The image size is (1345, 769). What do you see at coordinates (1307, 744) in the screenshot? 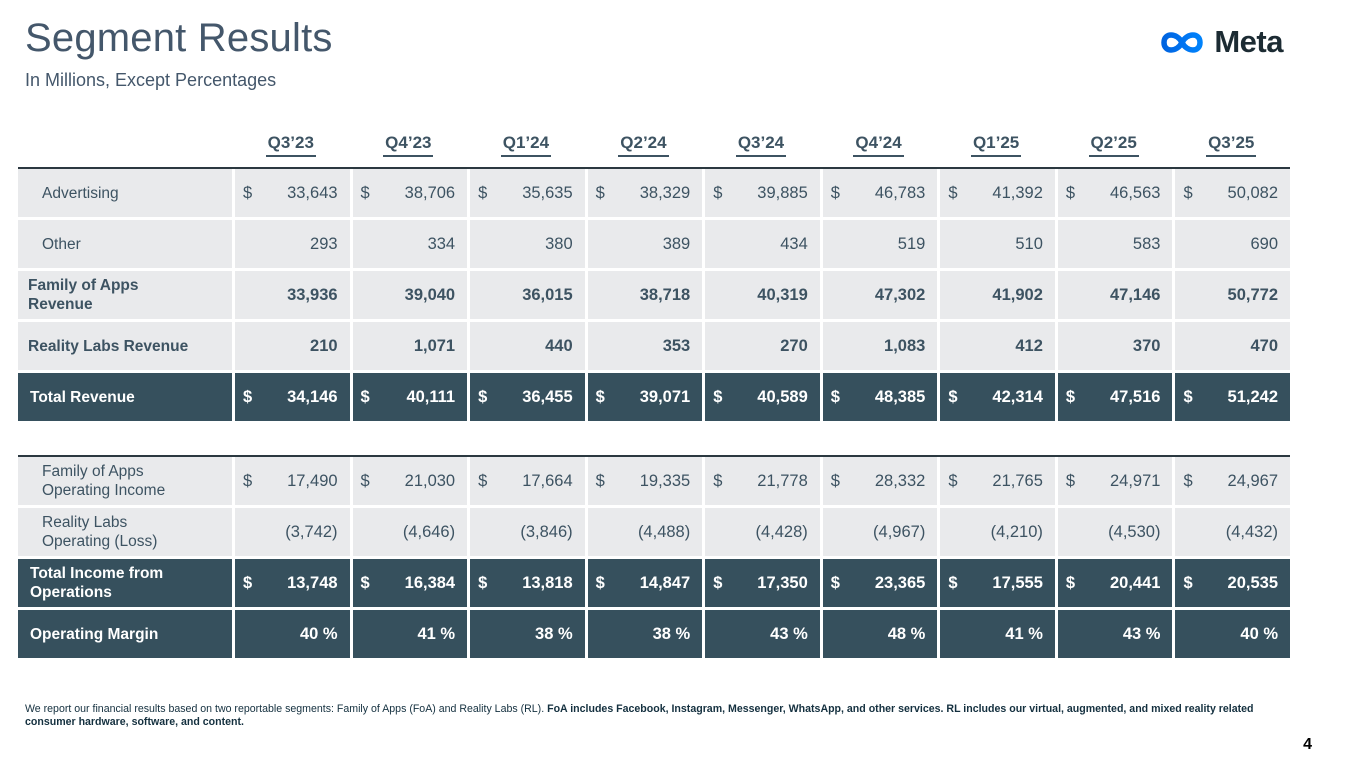
I see `page-number: 4` at bounding box center [1307, 744].